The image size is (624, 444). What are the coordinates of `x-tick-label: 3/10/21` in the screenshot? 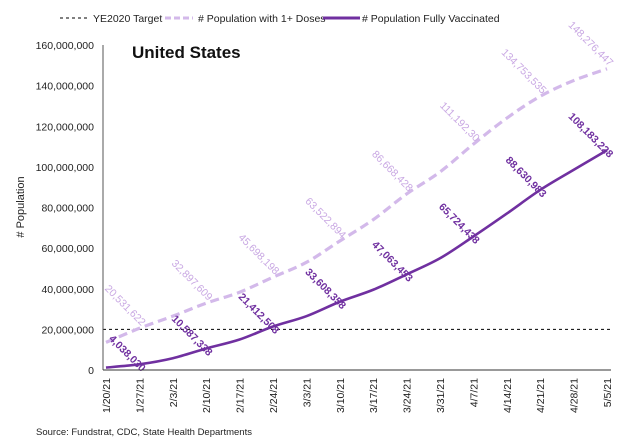 It's located at (341, 395).